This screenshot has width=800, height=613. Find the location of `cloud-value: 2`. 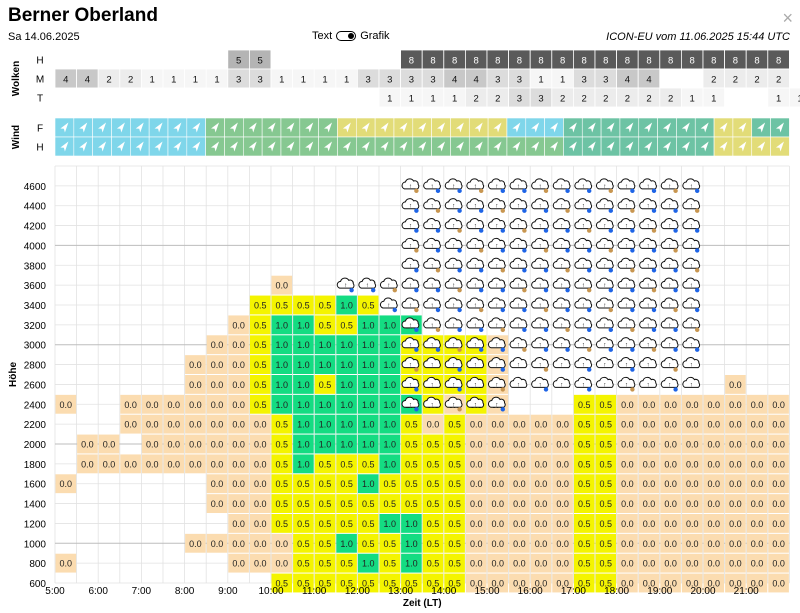

cloud-value: 2 is located at coordinates (735, 80).